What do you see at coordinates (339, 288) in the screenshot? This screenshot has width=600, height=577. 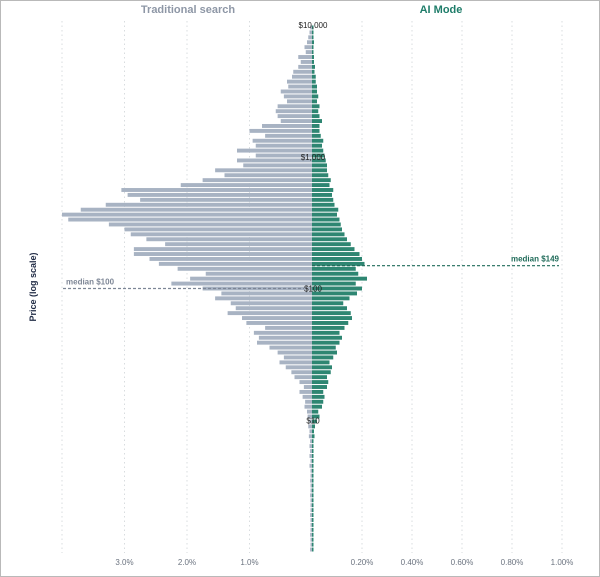 I see `ai-mode-bars` at bounding box center [339, 288].